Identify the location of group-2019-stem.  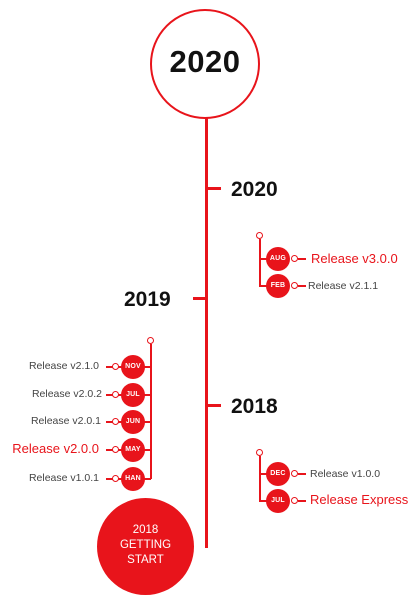
(151, 411).